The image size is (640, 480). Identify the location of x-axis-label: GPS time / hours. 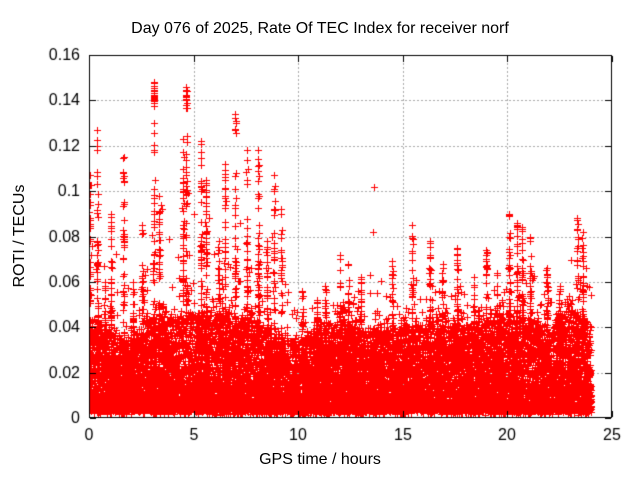
(320, 459).